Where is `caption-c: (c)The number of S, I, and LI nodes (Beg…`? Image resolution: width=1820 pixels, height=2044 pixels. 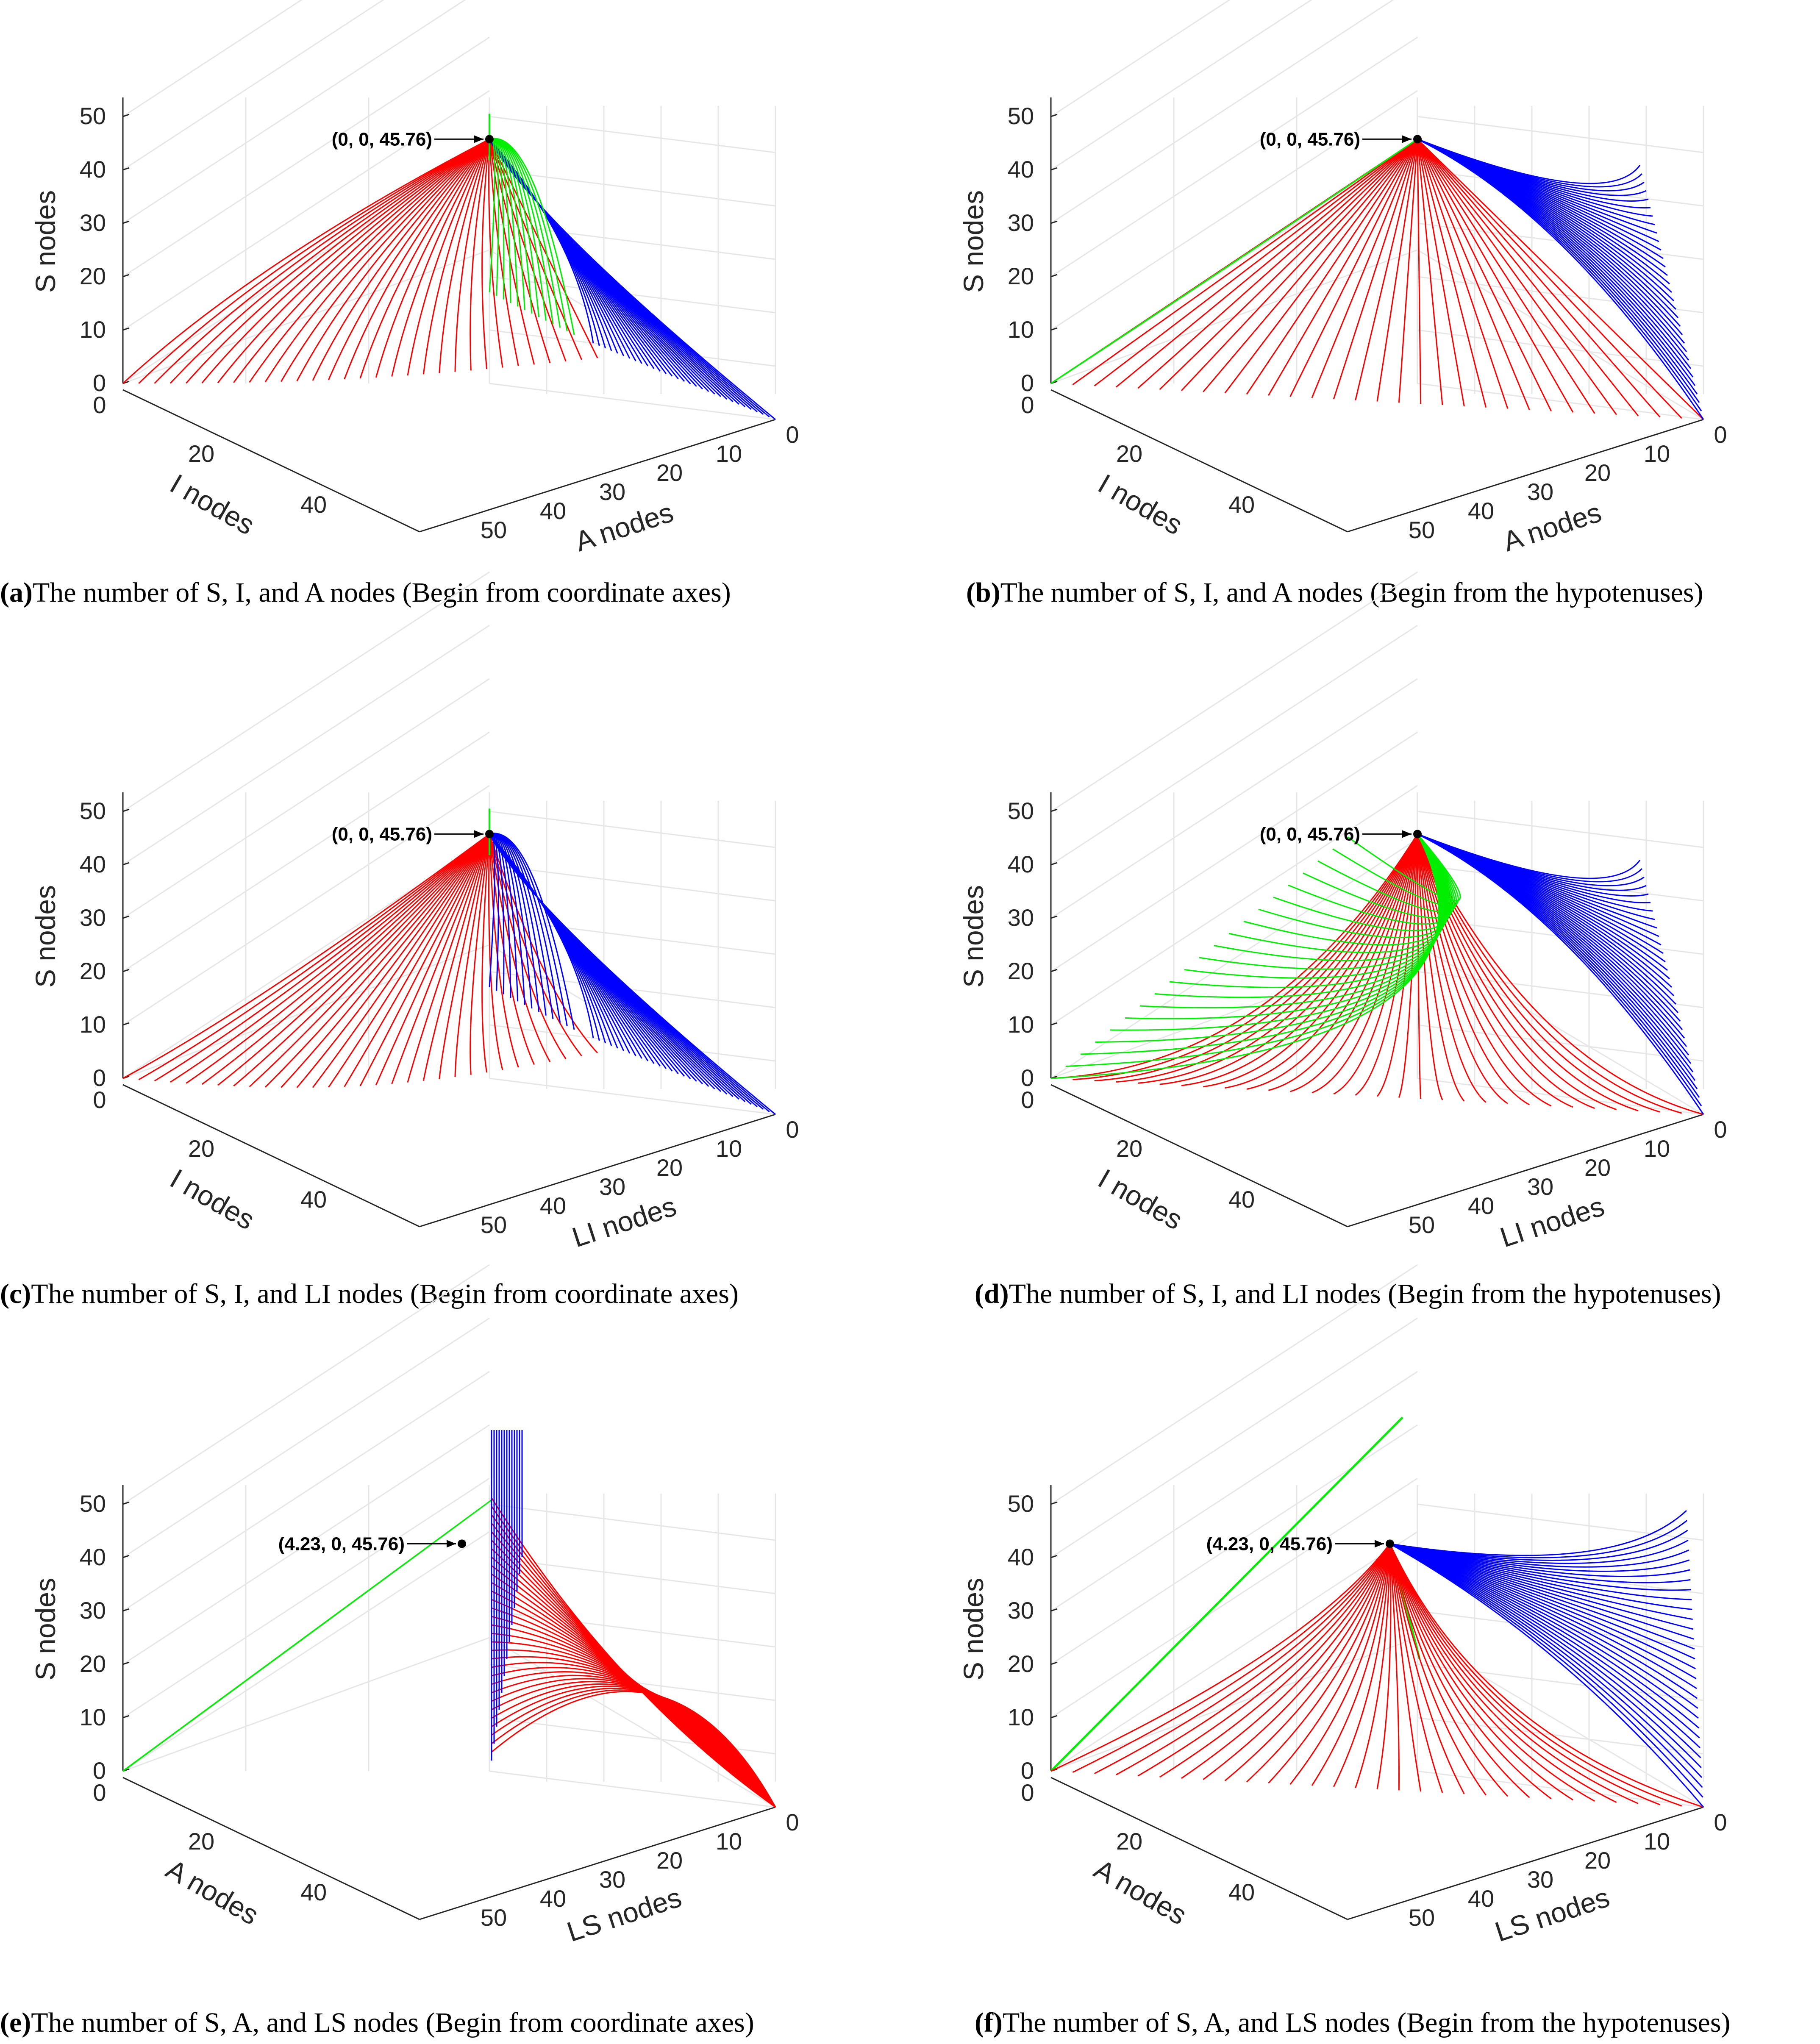 caption-c: (c)The number of S, I, and LI nodes (Beg… is located at coordinates (370, 1293).